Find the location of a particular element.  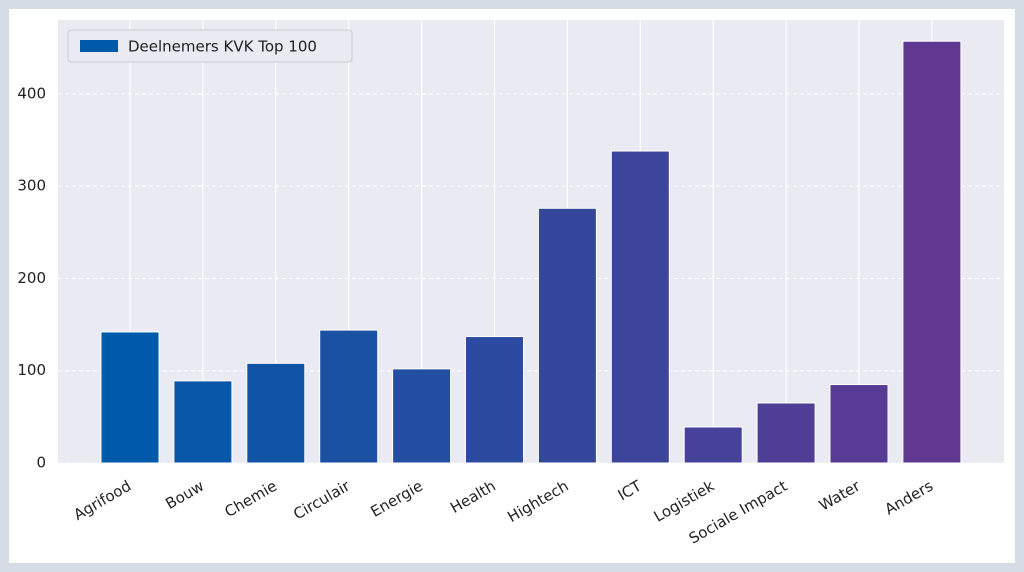

x-tick-label: Health is located at coordinates (473, 497).